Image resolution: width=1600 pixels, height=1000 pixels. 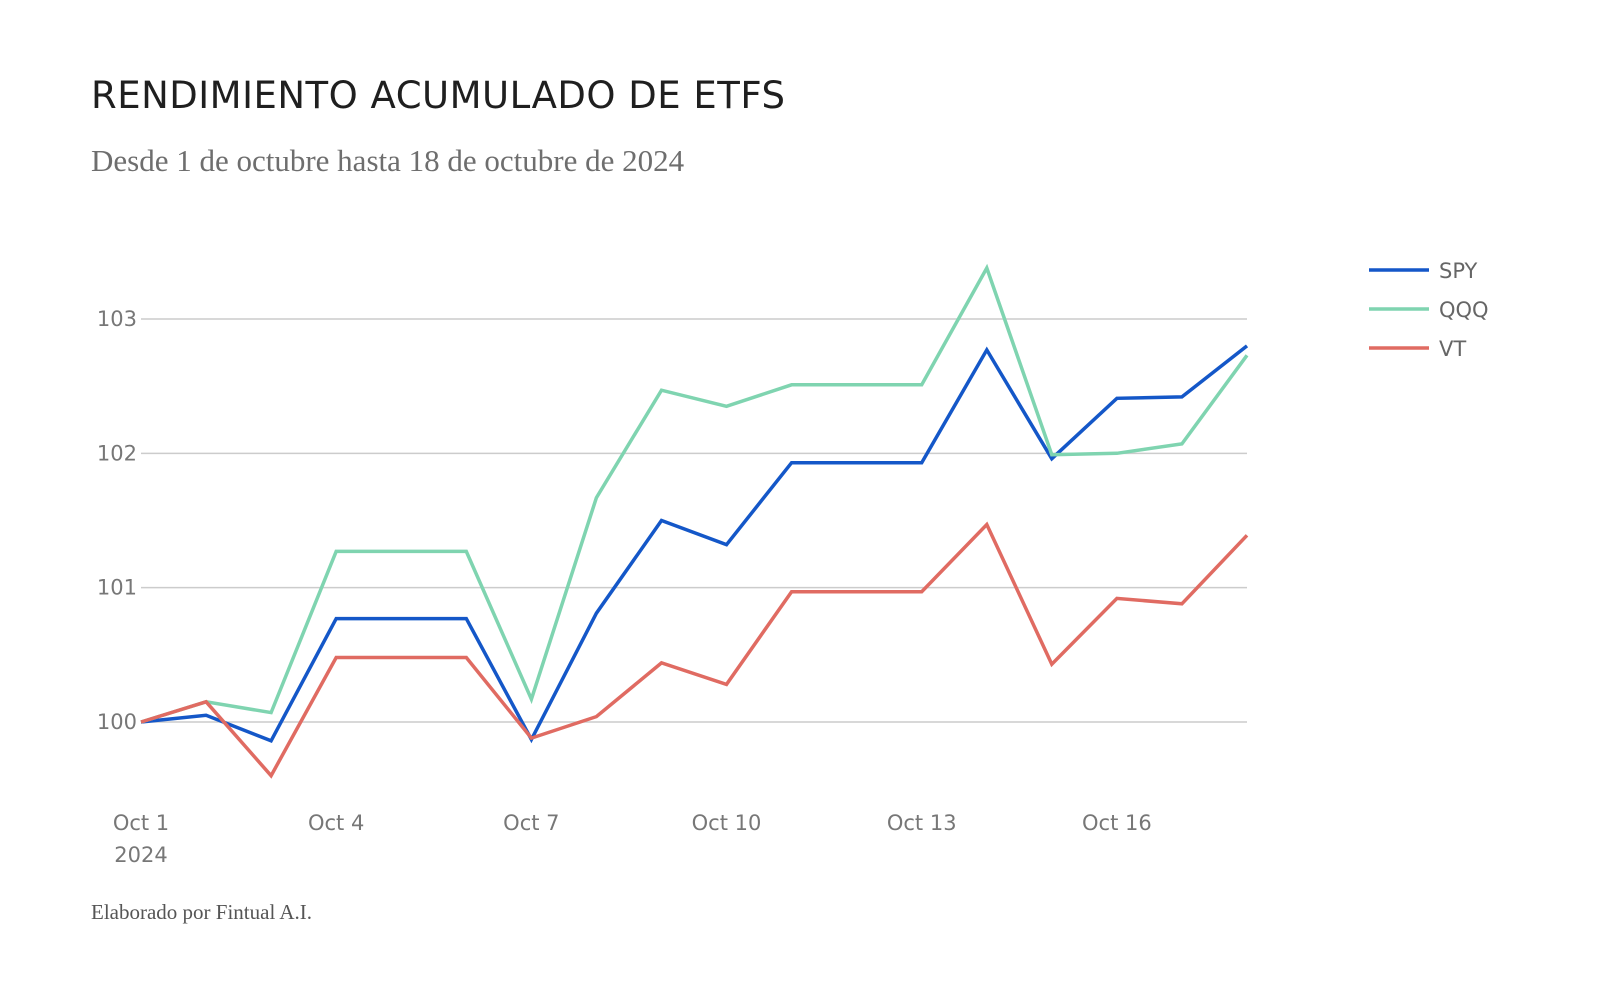 I want to click on x-tick-label: Oct 10, so click(x=727, y=823).